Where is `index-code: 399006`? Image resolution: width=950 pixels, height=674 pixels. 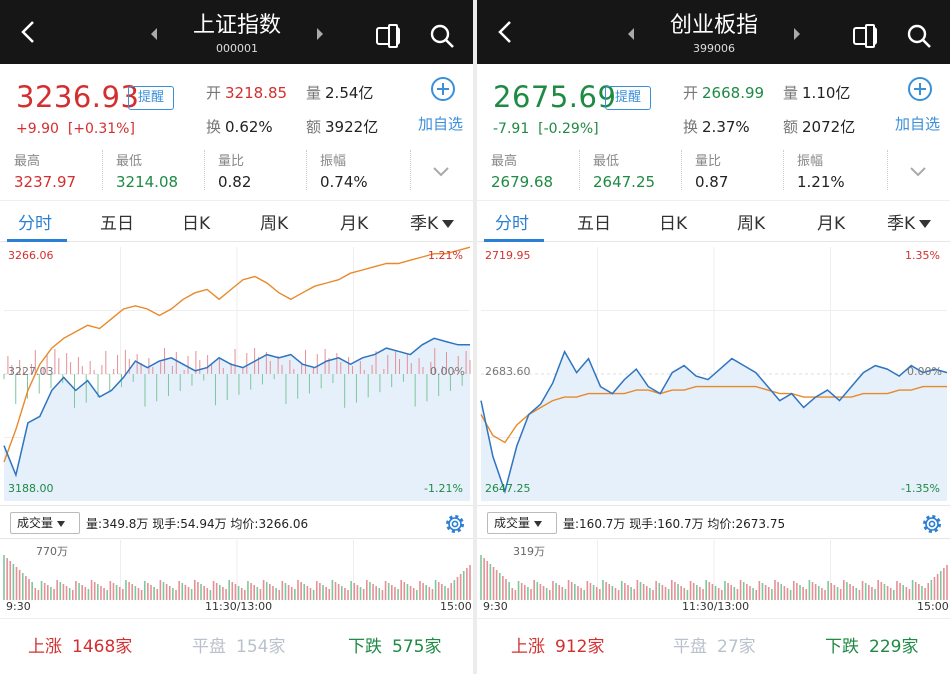 index-code: 399006 is located at coordinates (714, 48).